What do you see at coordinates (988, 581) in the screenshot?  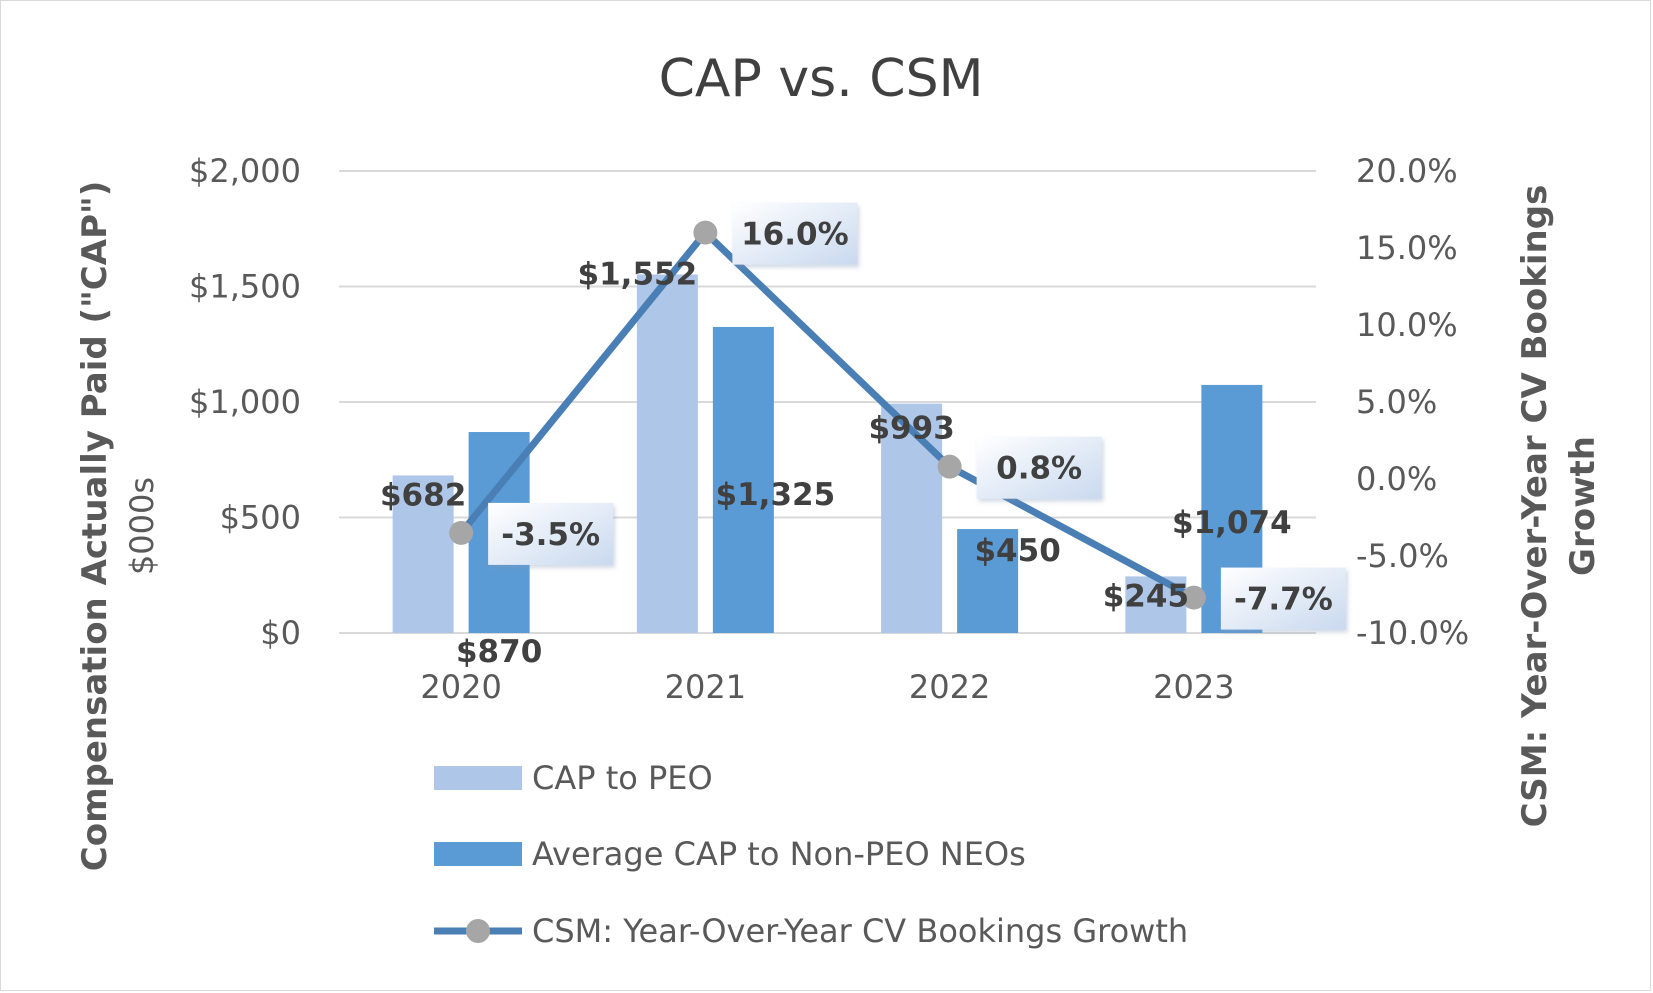 I see `bar-avg-cap-non-peo-2022` at bounding box center [988, 581].